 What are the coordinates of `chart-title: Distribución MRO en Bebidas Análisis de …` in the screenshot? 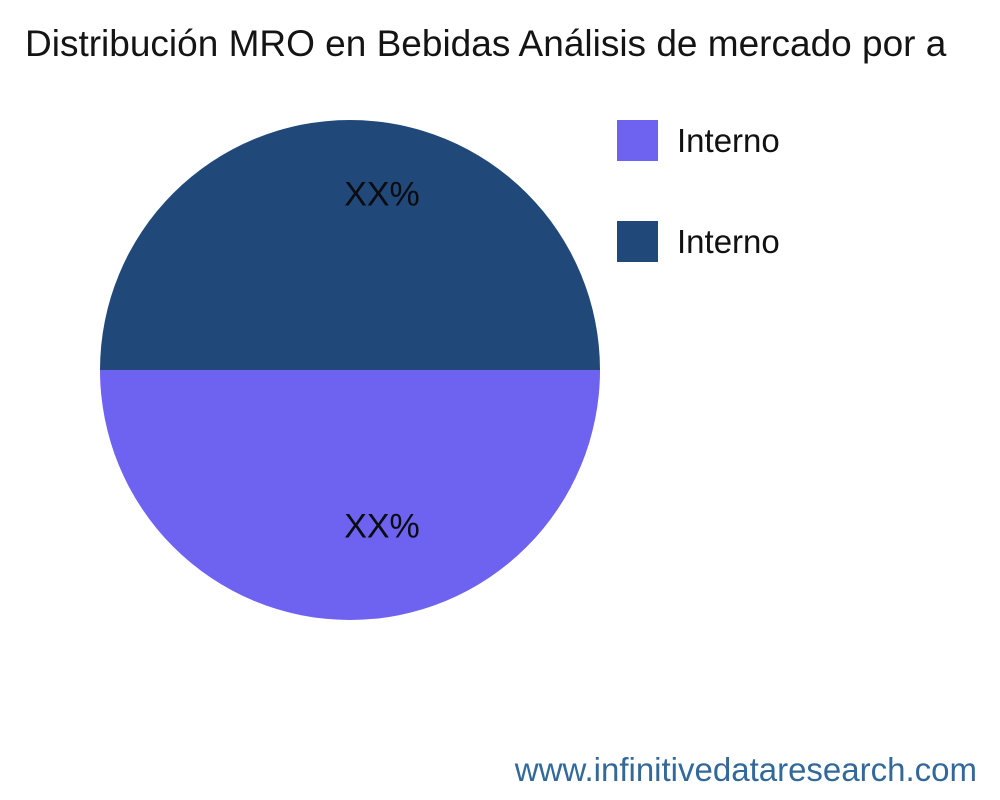 It's located at (486, 43).